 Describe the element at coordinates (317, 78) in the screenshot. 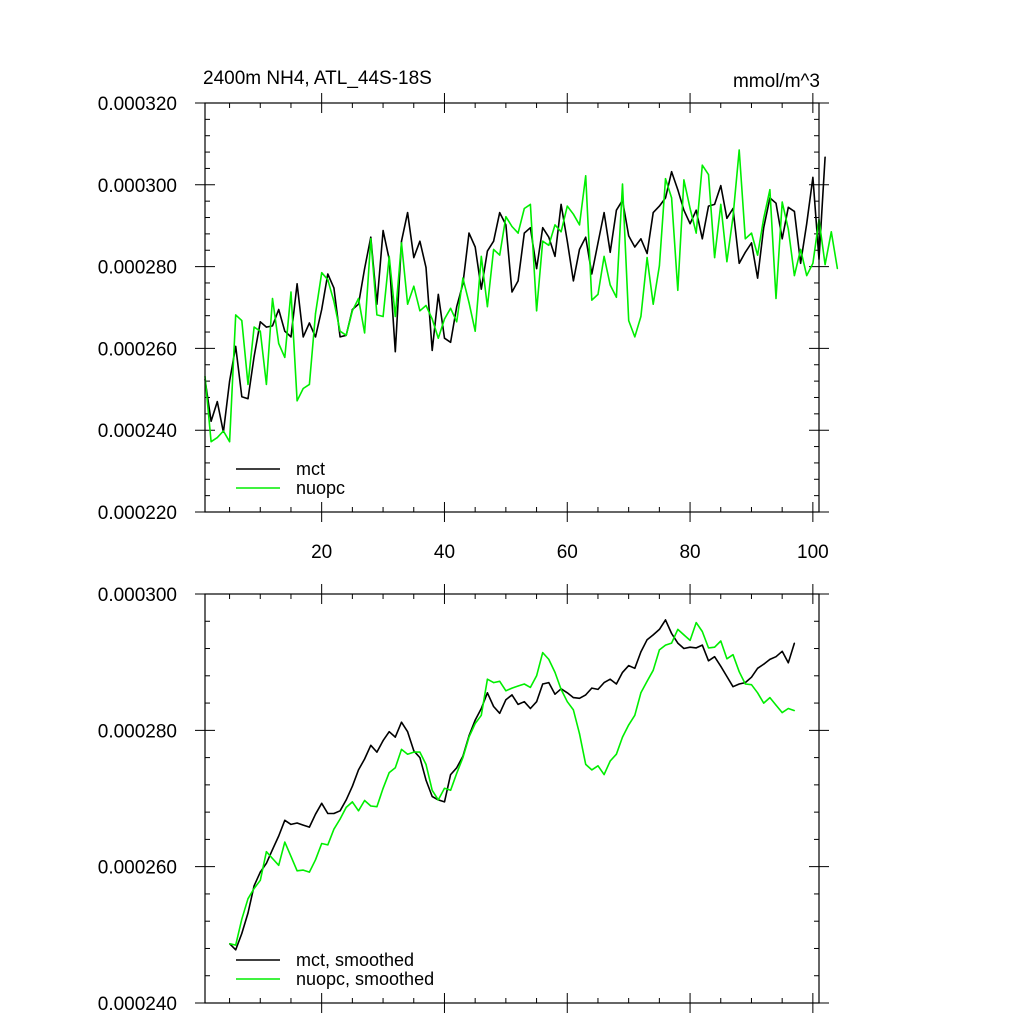

I see `chart-title: 2400m NH4, ATL_44S-18S` at that location.